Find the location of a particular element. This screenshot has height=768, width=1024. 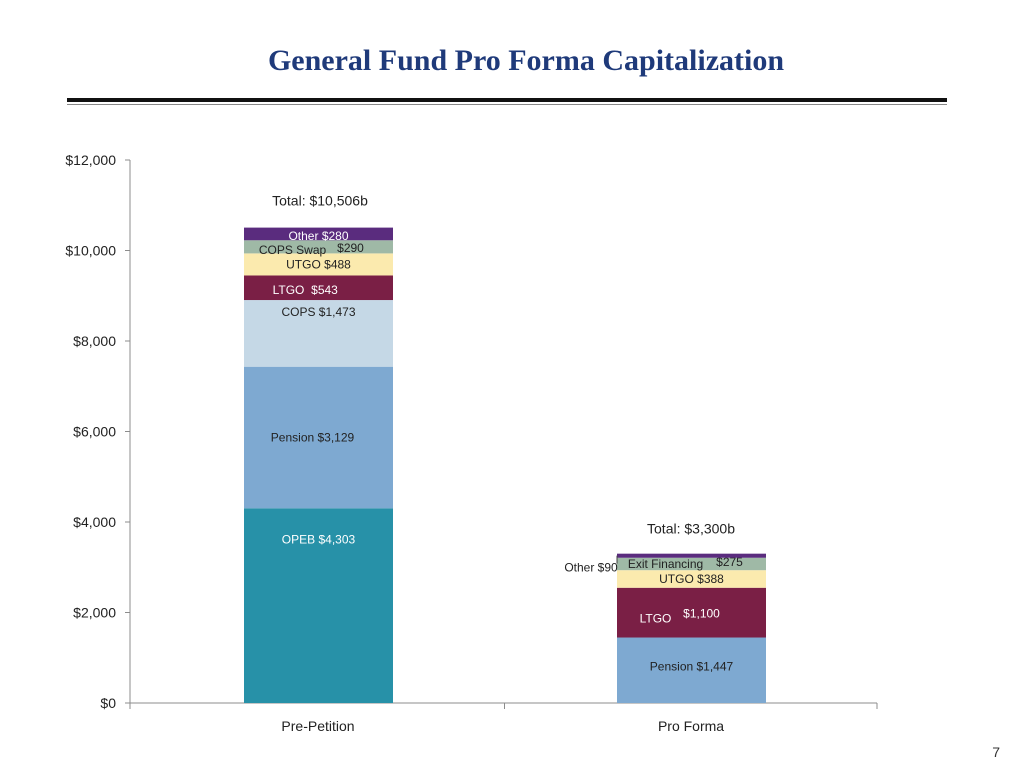

total-label: Total: $10,506b is located at coordinates (320, 201).